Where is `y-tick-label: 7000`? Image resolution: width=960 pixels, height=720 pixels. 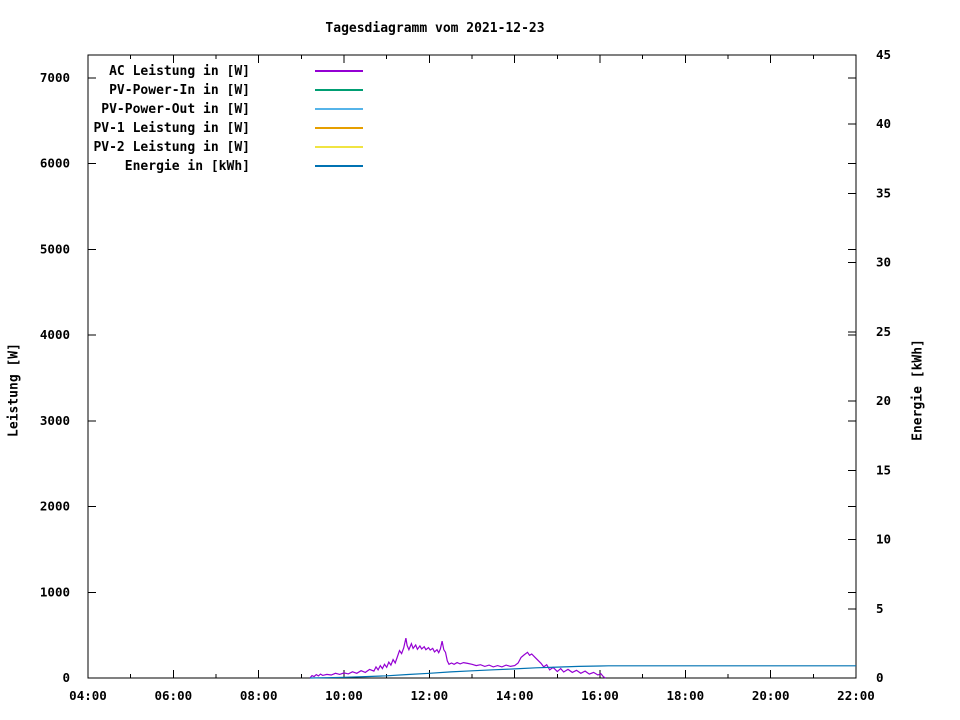
y-tick-label: 7000 is located at coordinates (55, 77).